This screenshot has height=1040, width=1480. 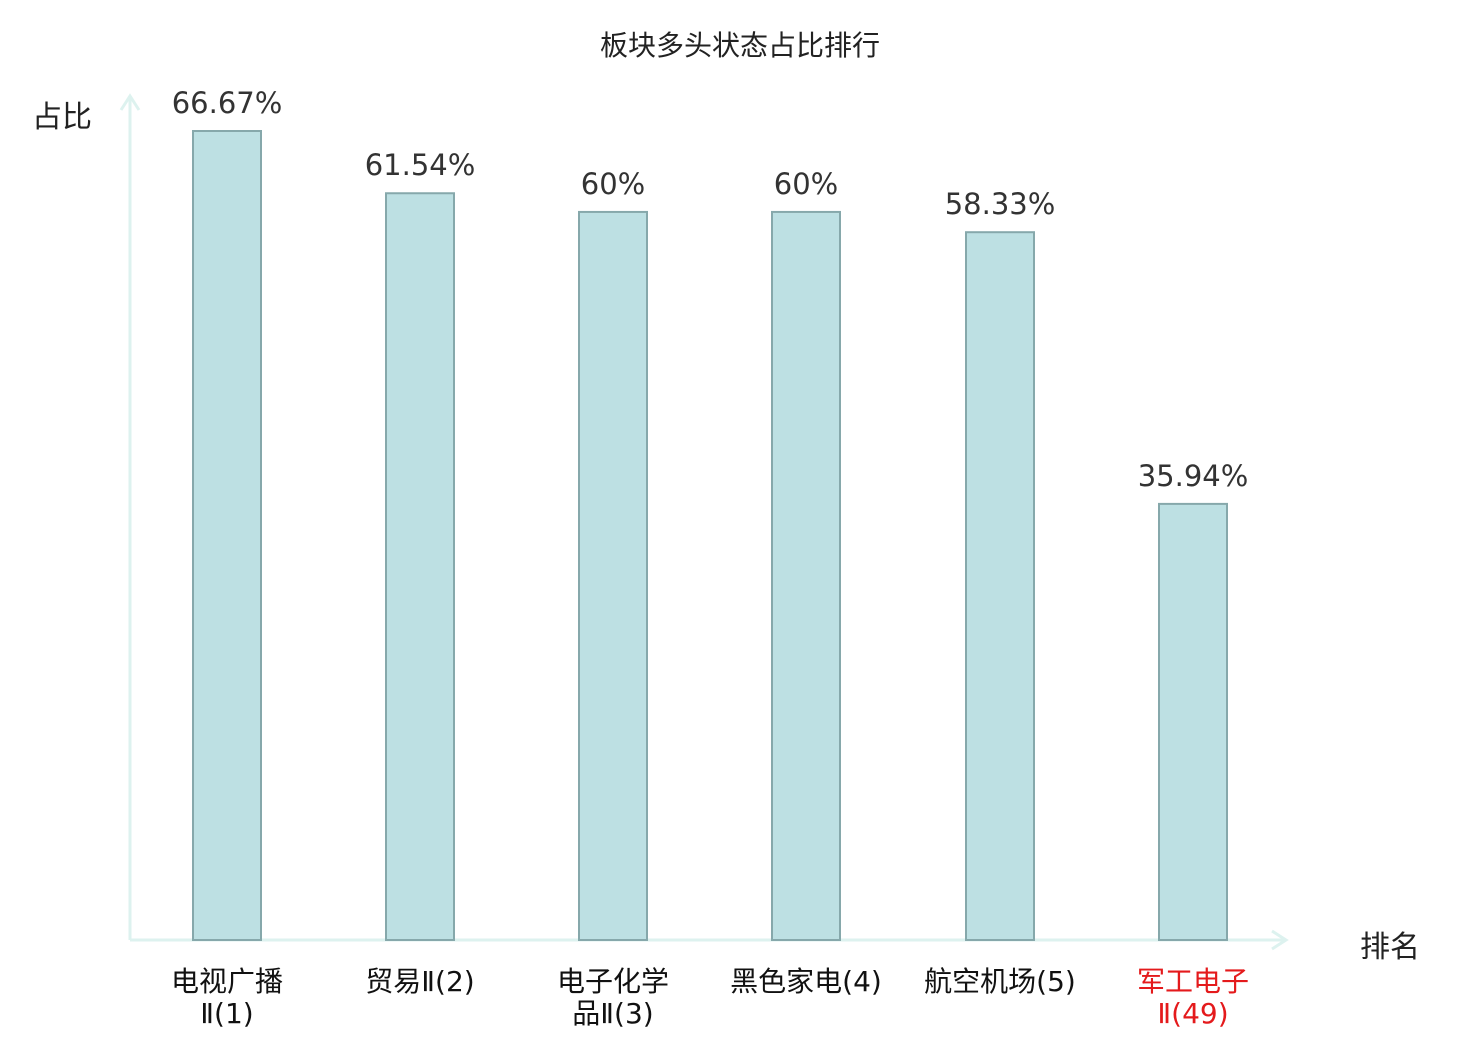 What do you see at coordinates (739, 45) in the screenshot?
I see `chart-title: 板块多头状态占比排行` at bounding box center [739, 45].